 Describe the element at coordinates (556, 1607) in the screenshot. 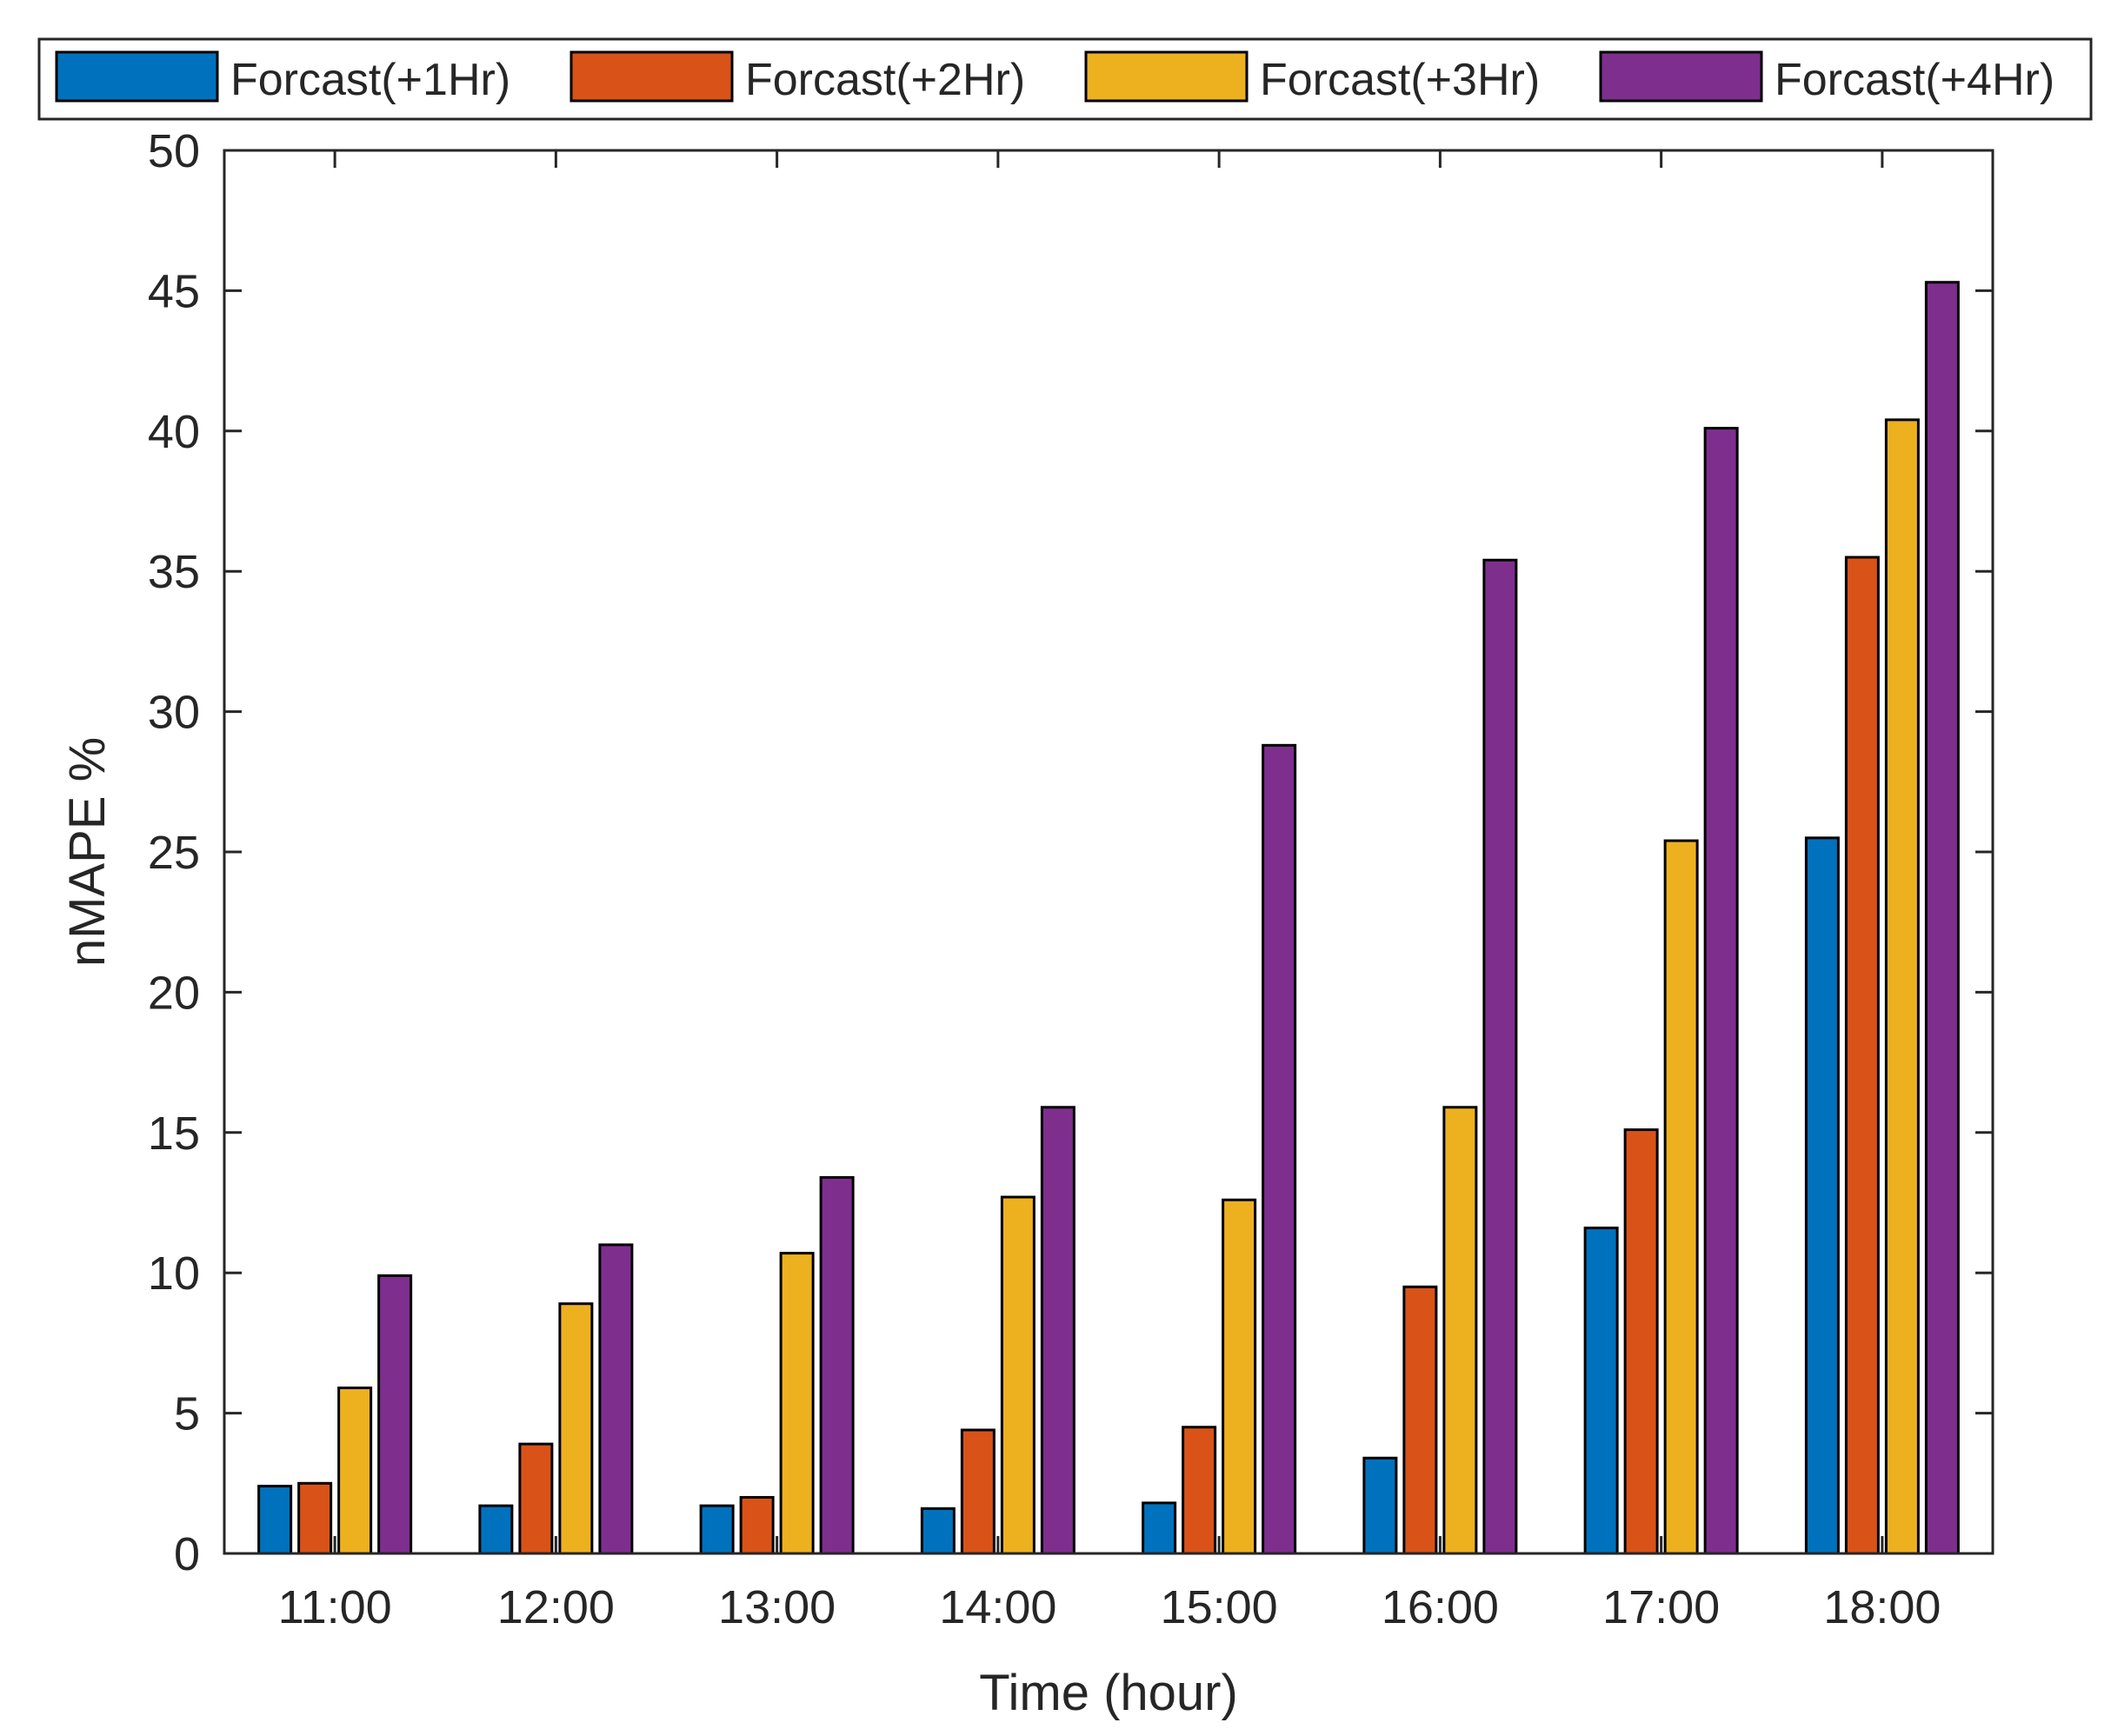

I see `x-tick-label: 12:00` at that location.